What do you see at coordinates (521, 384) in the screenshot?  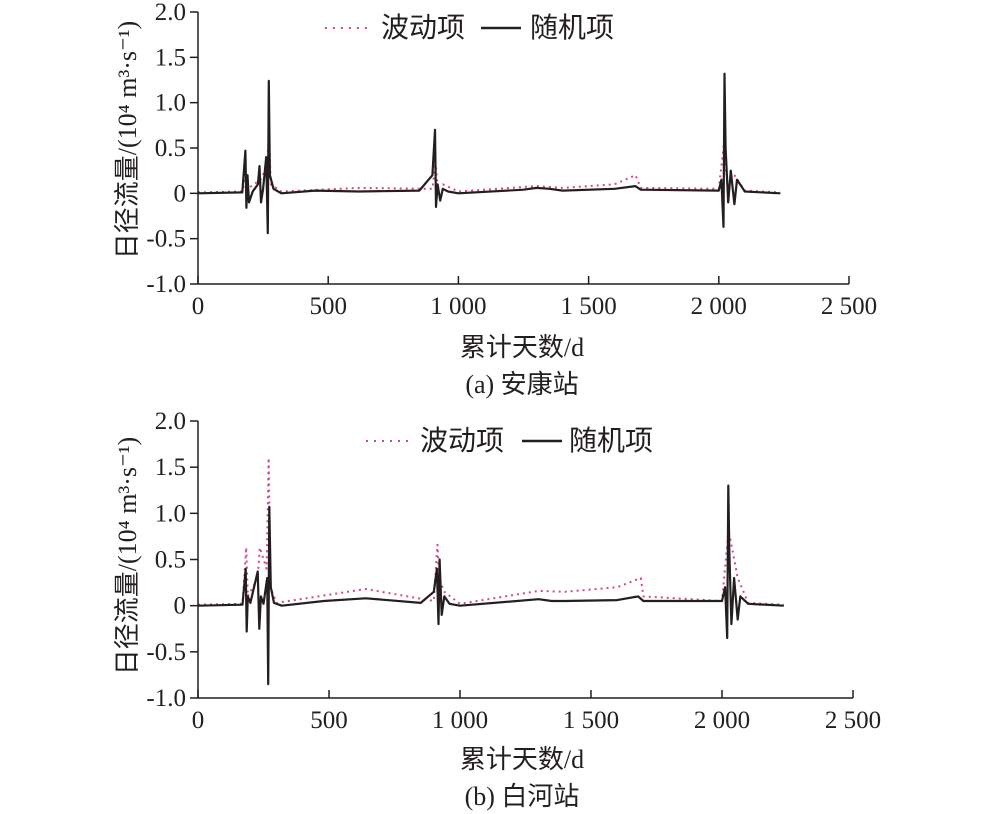 I see `panel-caption: (a) 安康站` at bounding box center [521, 384].